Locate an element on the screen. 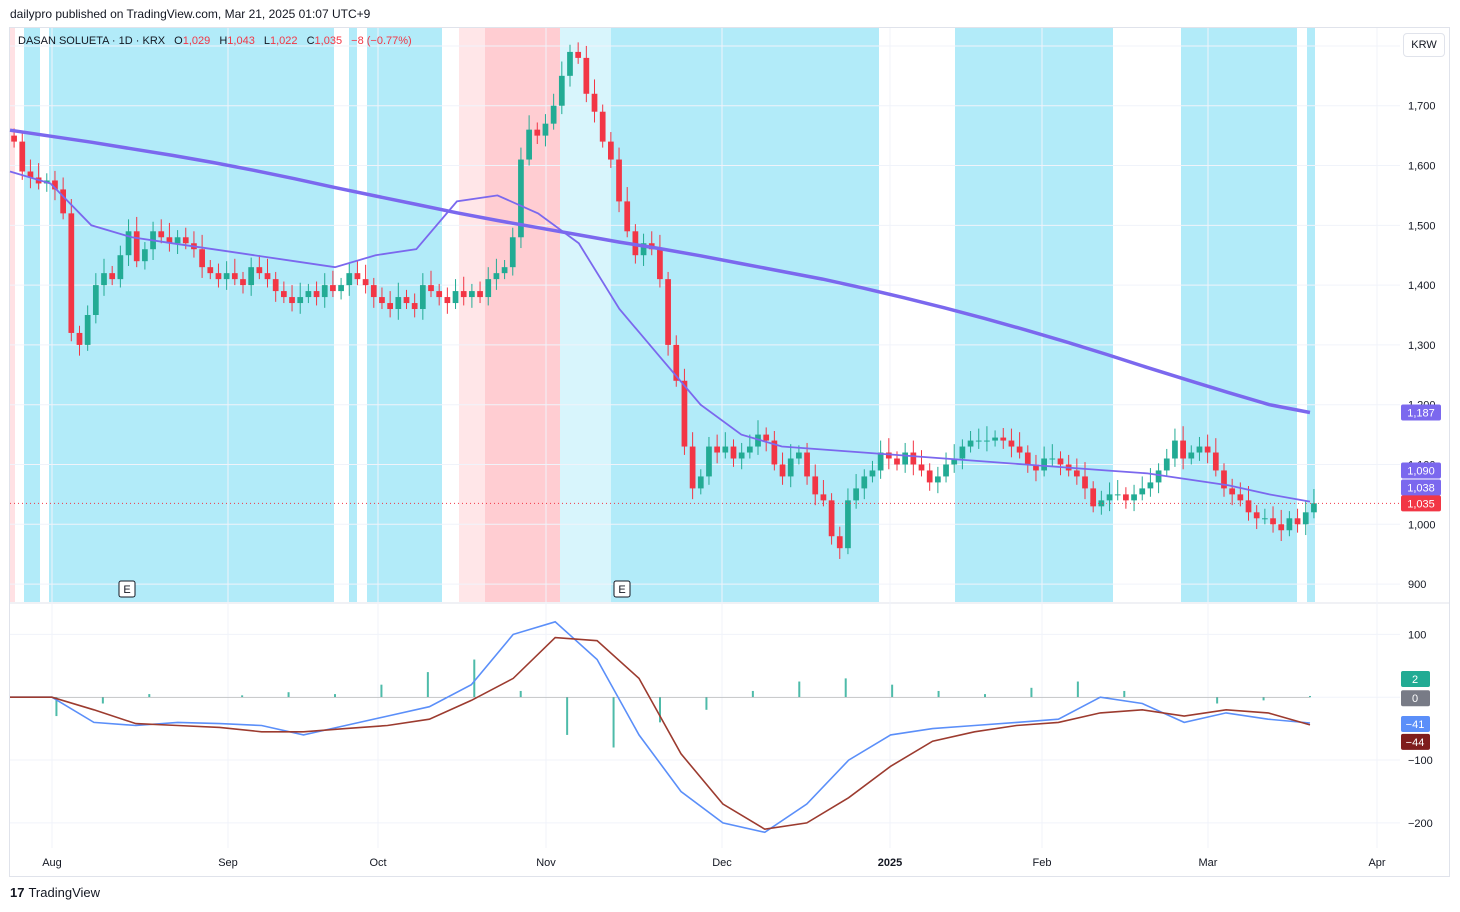 The width and height of the screenshot is (1460, 912). earnings-marker-label: E is located at coordinates (126, 590).